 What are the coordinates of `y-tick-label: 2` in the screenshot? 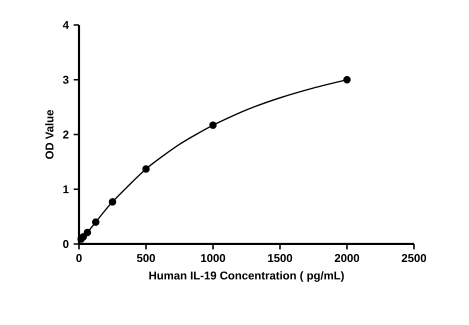 It's located at (66, 134).